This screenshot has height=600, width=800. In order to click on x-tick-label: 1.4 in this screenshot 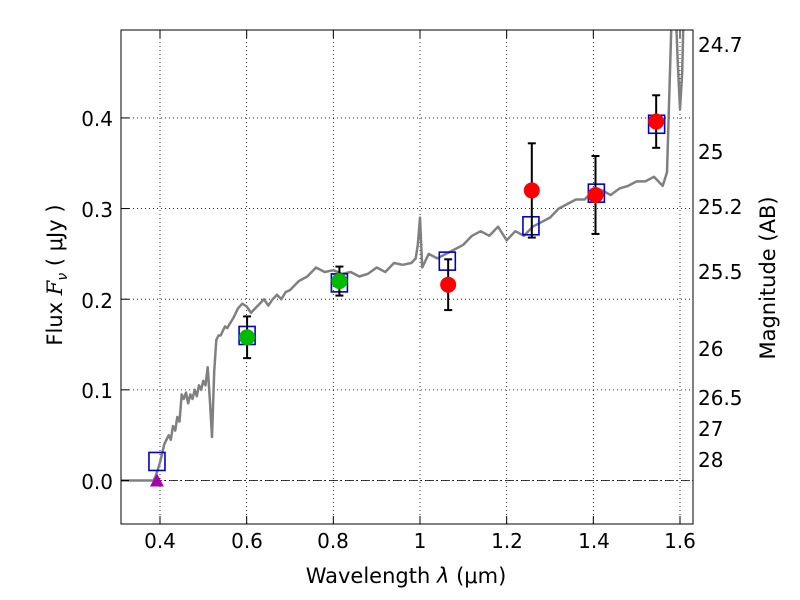, I will do `click(594, 541)`.